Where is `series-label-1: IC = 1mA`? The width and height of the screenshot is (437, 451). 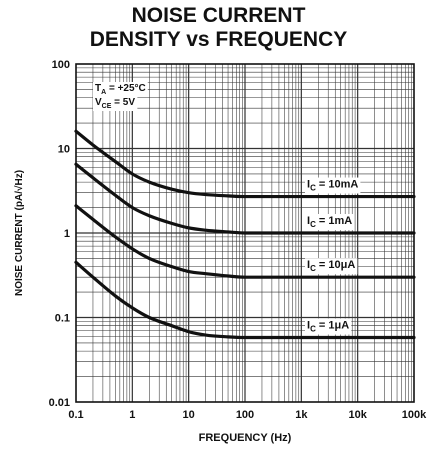 series-label-1: IC = 1mA is located at coordinates (330, 222).